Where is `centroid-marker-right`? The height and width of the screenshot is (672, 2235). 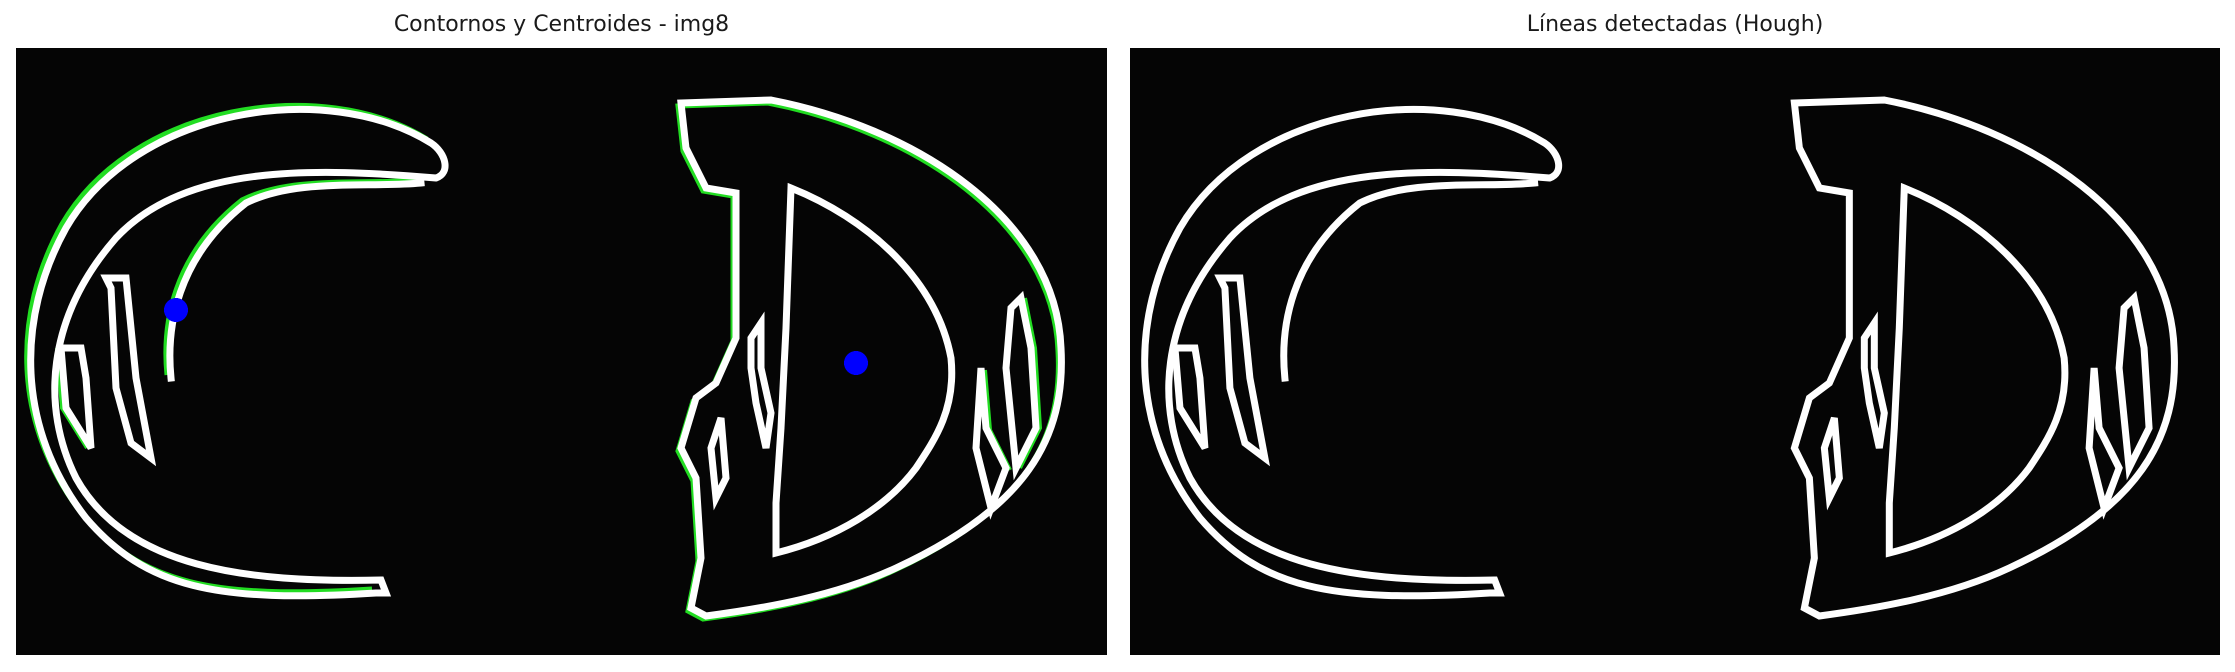
centroid-marker-right is located at coordinates (856, 363).